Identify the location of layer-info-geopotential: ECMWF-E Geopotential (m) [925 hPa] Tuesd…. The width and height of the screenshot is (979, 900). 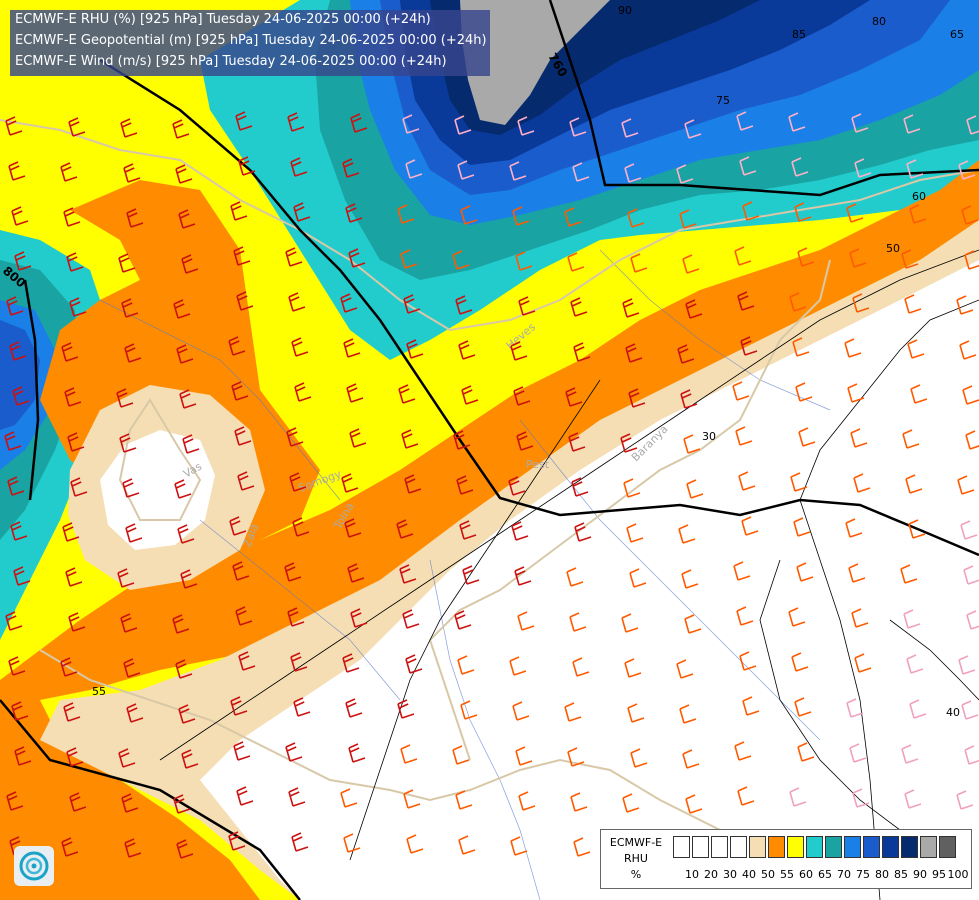
(251, 40).